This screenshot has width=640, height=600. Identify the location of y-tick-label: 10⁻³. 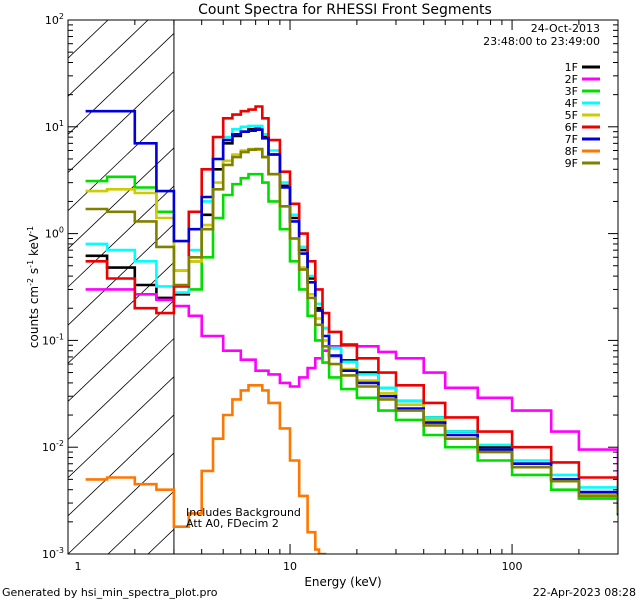
(53, 553).